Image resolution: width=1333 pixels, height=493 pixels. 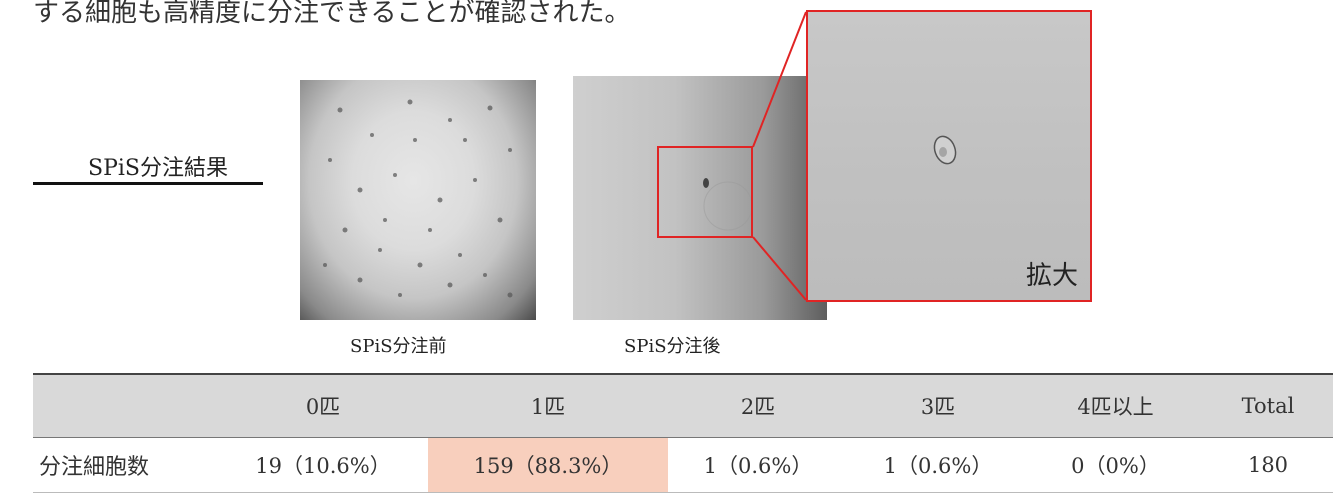 I want to click on table-header-row: 0匹 1匹 2匹 3匹 4匹以上 Total, so click(x=683, y=405).